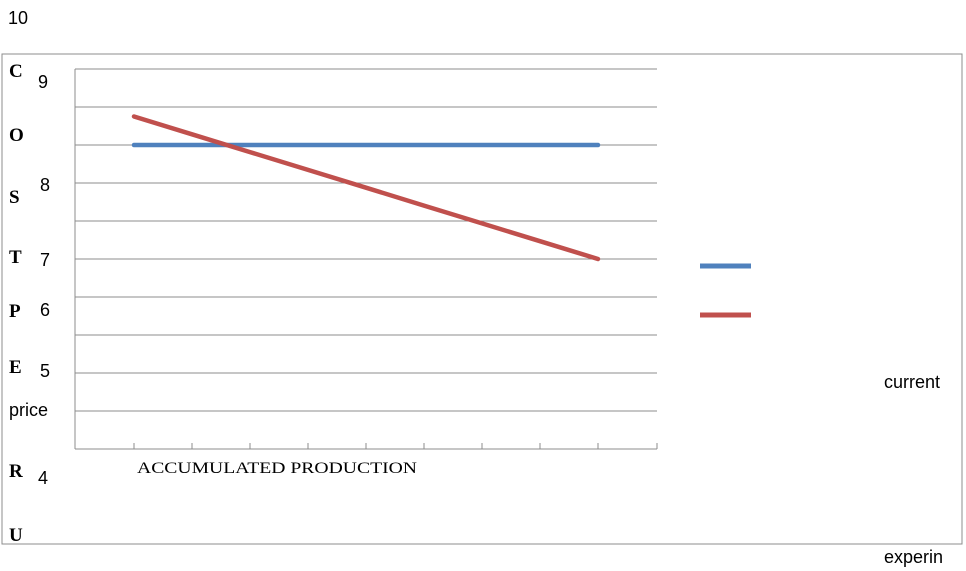  Describe the element at coordinates (45, 185) in the screenshot. I see `y-tick-label: 8` at that location.